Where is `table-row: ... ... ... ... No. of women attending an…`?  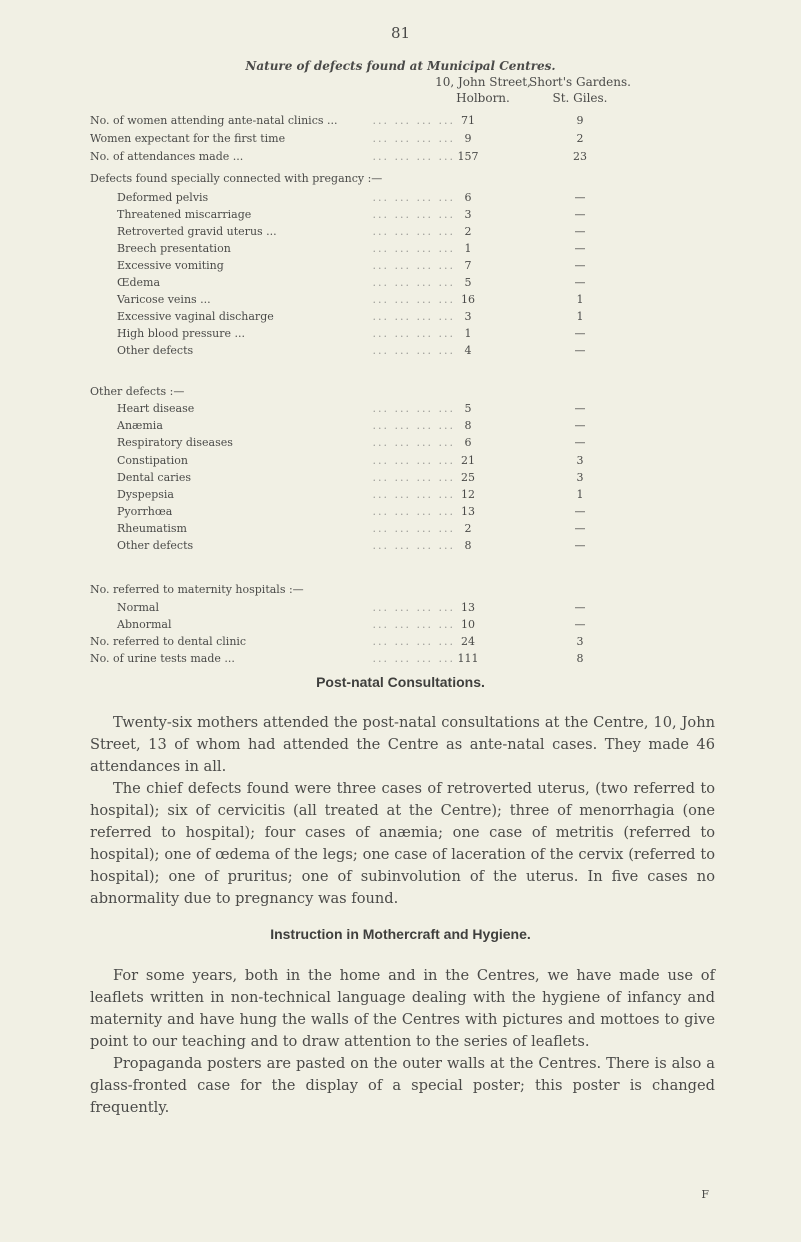 table-row: ... ... ... ... No. of women attending an… is located at coordinates (370, 120).